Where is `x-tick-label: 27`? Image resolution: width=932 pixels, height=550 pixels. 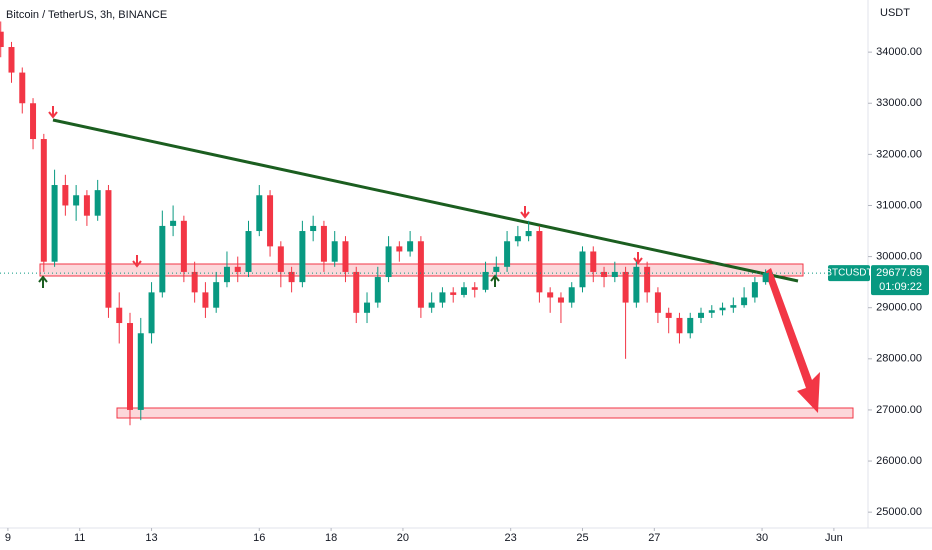
x-tick-label: 27 is located at coordinates (654, 538).